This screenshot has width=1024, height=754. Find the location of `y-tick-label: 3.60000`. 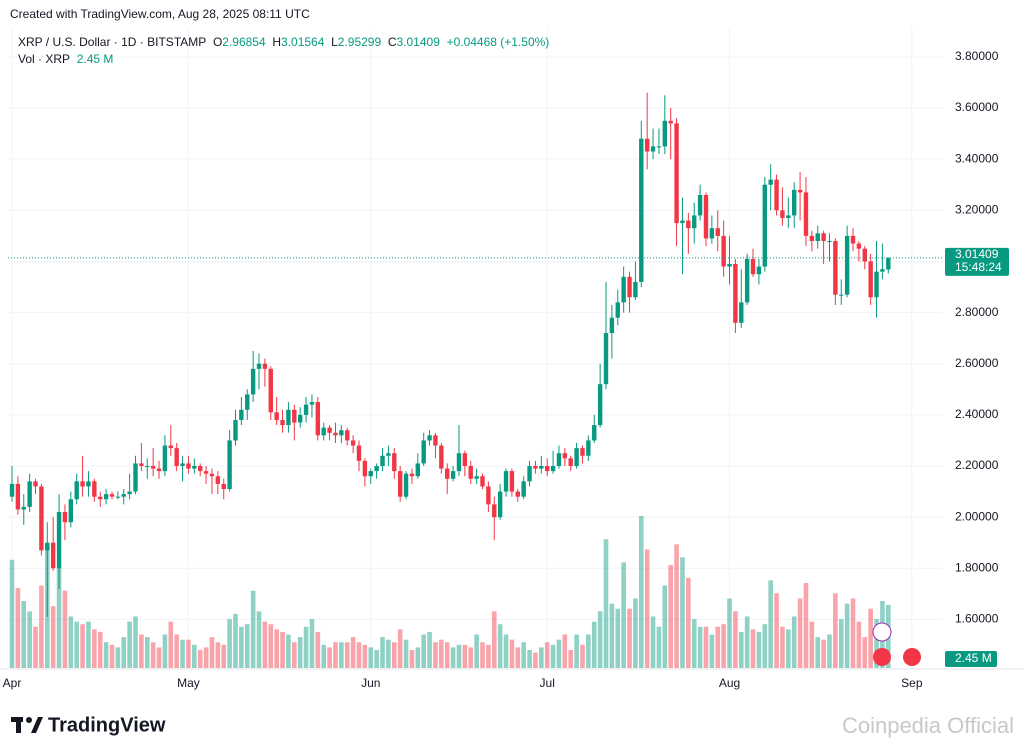

y-tick-label: 3.60000 is located at coordinates (977, 107).